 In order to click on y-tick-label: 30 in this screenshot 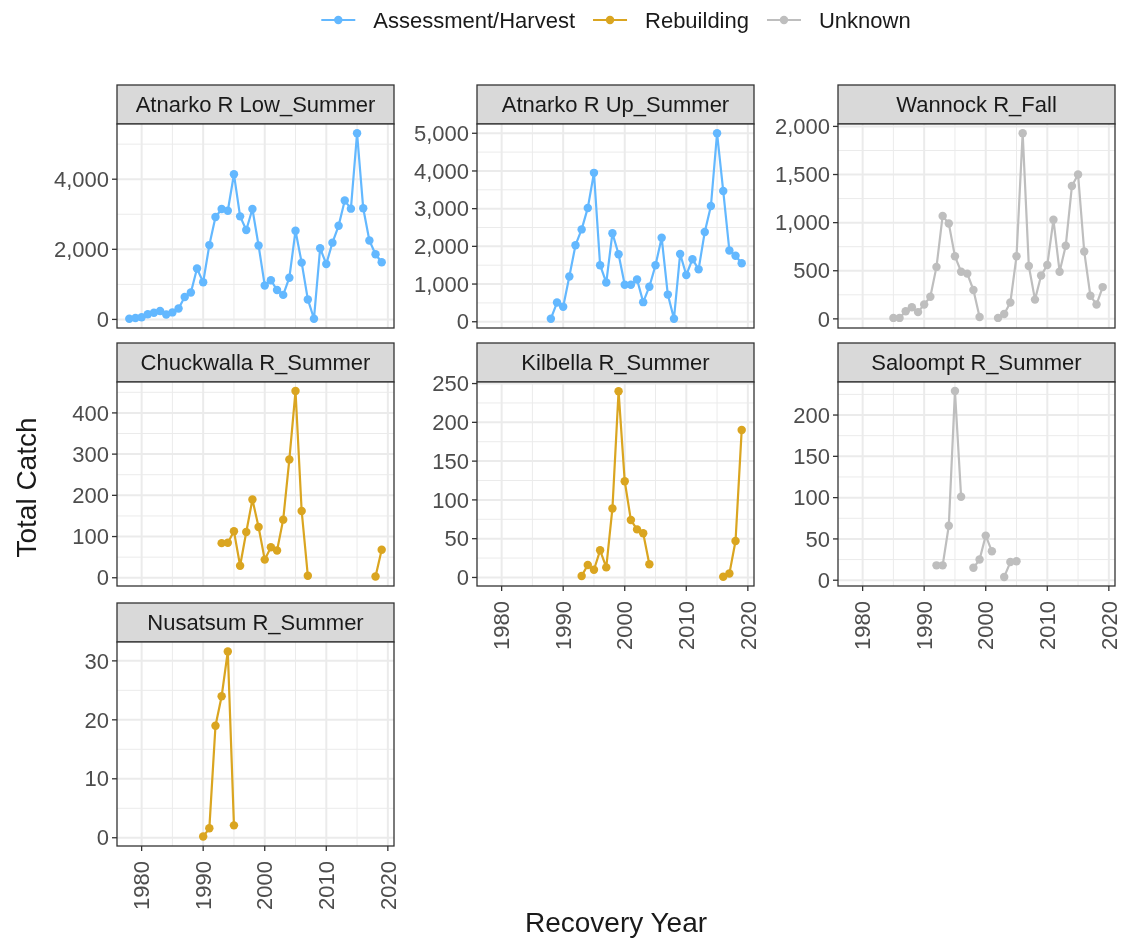, I will do `click(96, 661)`.